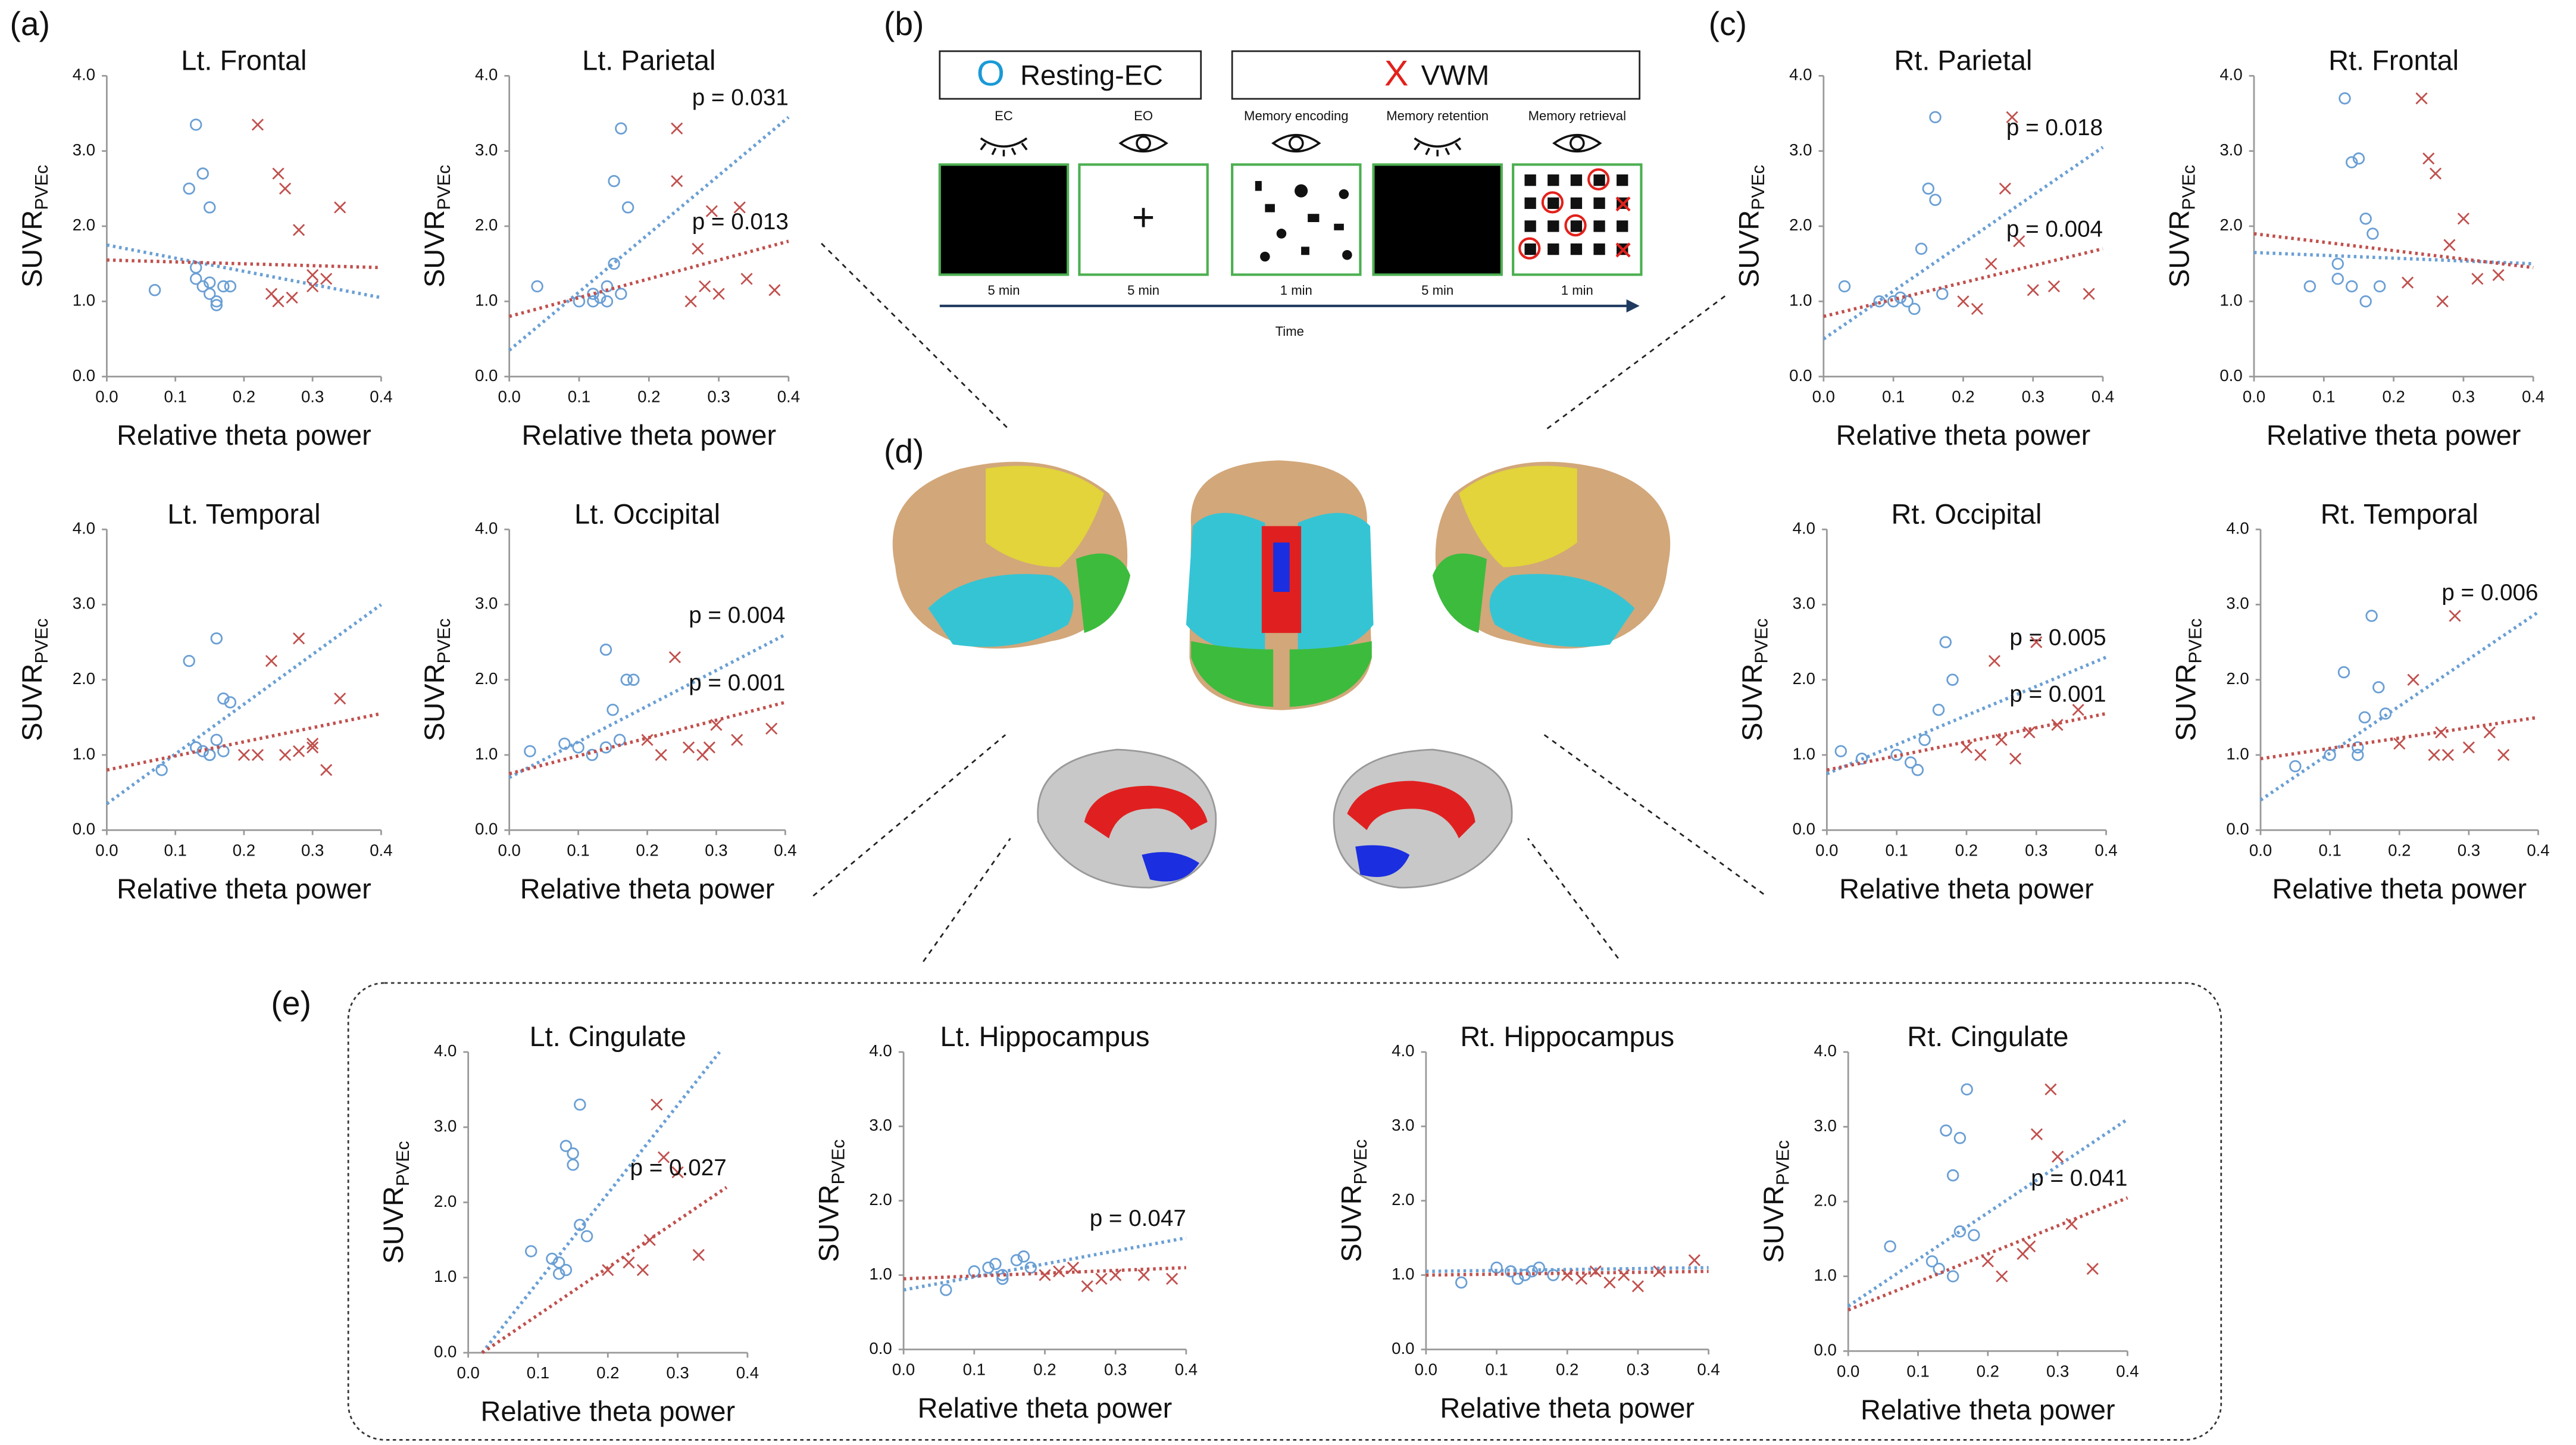 The image size is (2576, 1445). I want to click on p-value: p = 0.005, so click(2057, 638).